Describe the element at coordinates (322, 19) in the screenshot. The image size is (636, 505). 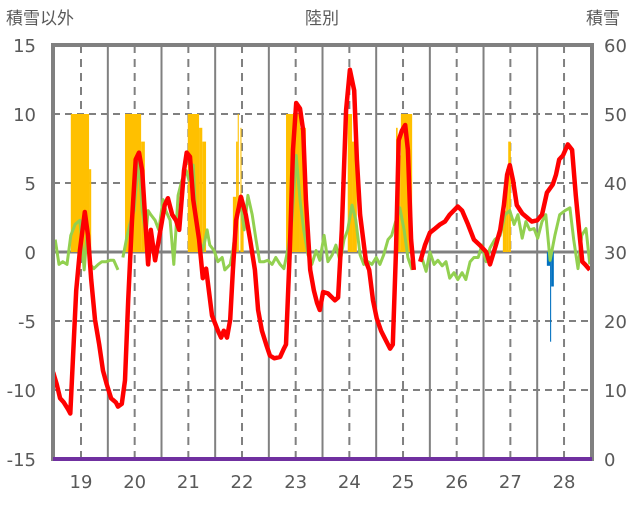
I see `chart-title: 陸別` at that location.